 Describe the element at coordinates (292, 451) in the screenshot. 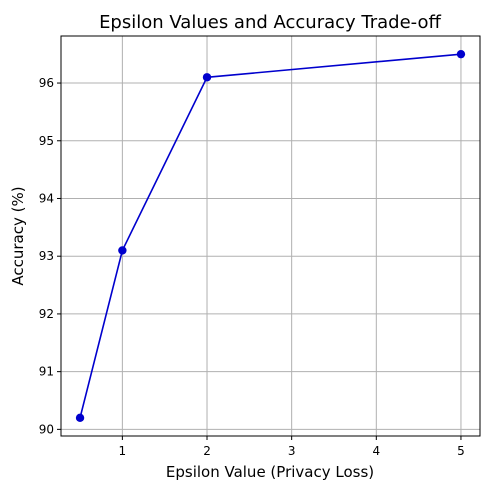

I see `x-tick-label: 3` at that location.